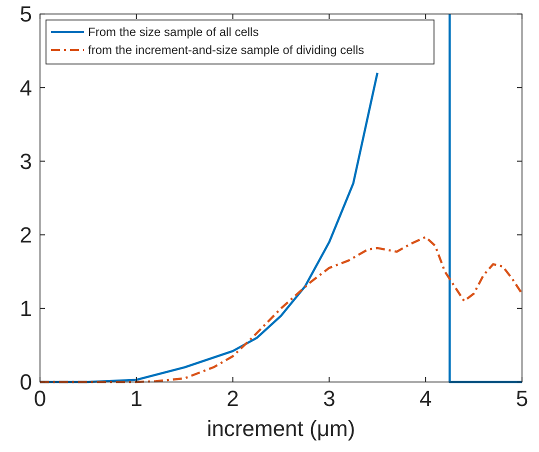  I want to click on legend-label: from the increment-and-size sample of dividing cells, so click(226, 50).